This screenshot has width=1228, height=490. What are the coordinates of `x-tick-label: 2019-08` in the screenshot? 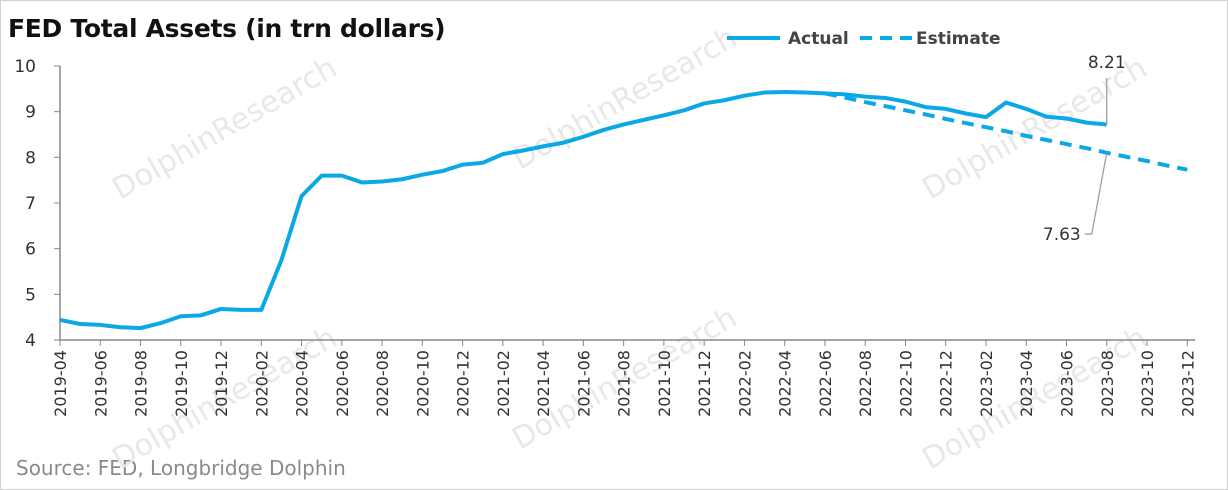 It's located at (141, 383).